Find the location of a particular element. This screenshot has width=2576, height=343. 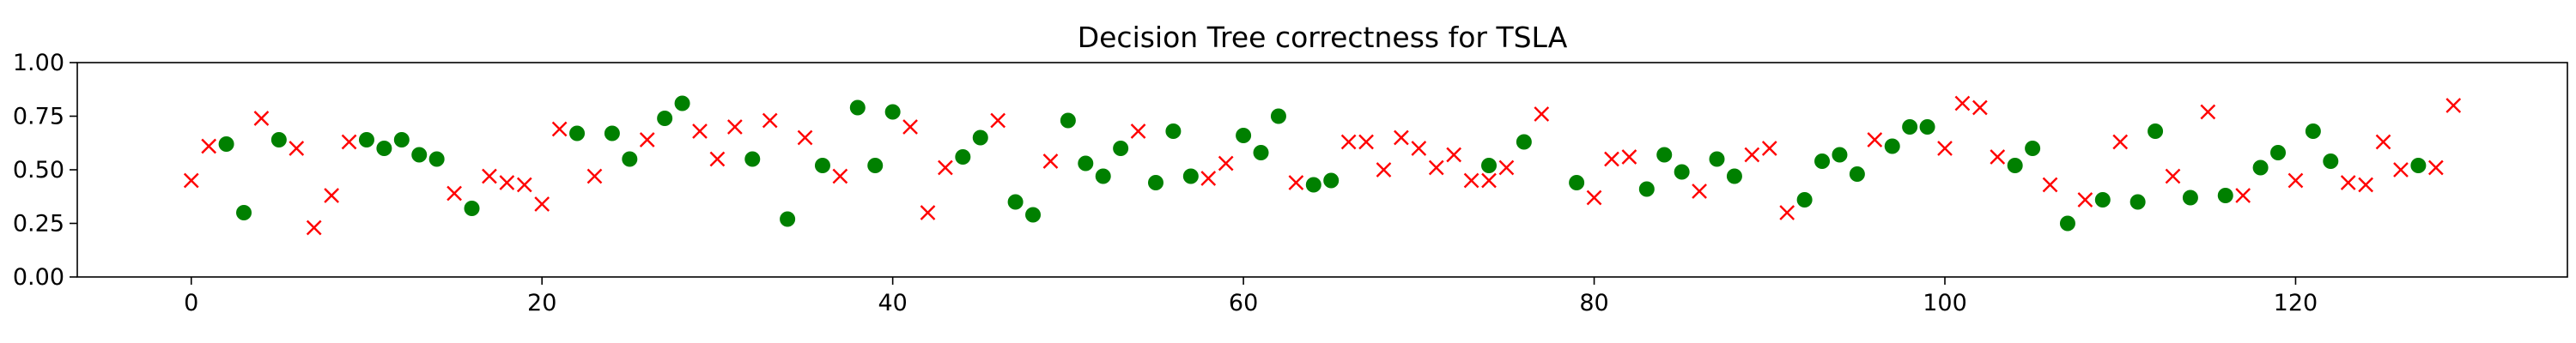

y-tick-label: 0.25 is located at coordinates (38, 225).